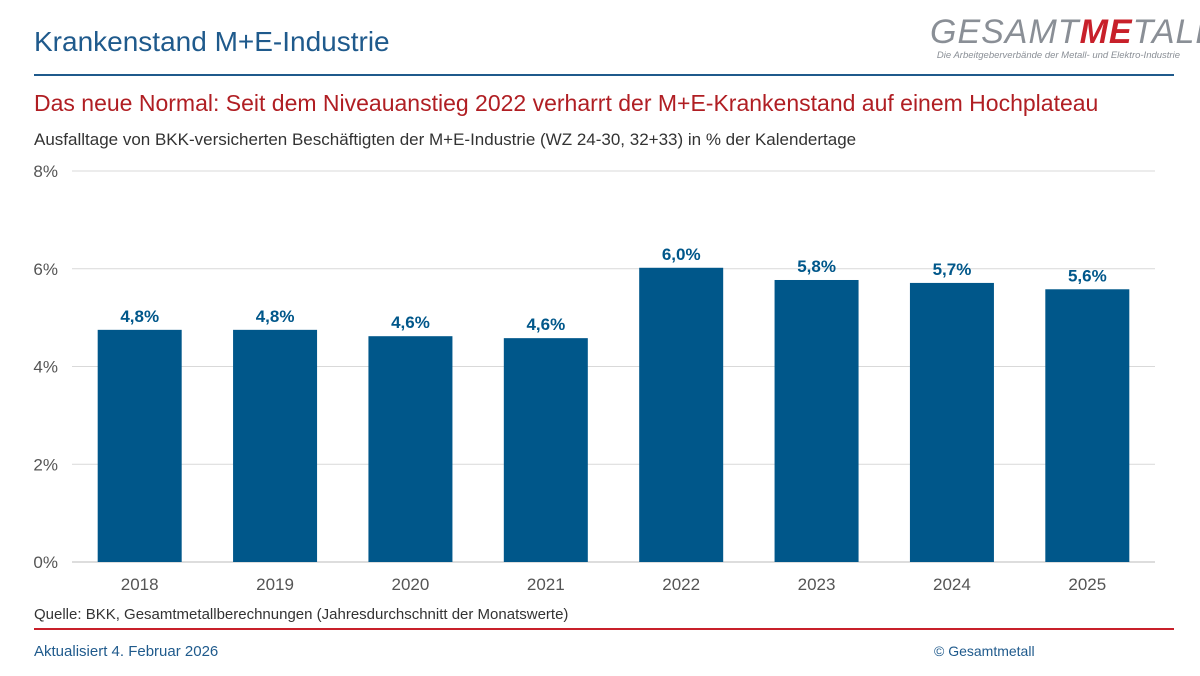  What do you see at coordinates (45, 367) in the screenshot?
I see `y-tick-label: 4%` at bounding box center [45, 367].